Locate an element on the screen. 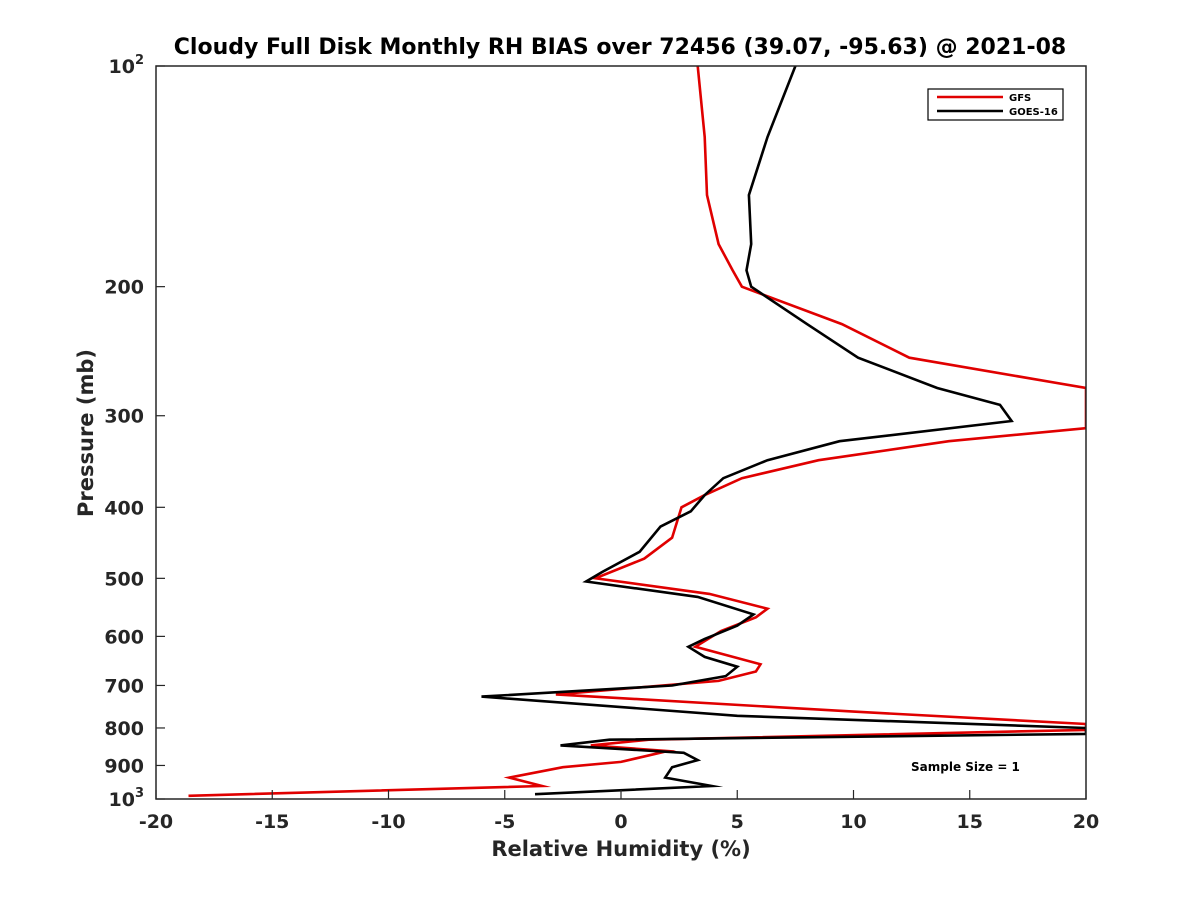 This screenshot has height=900, width=1200. legend-label-goes16: GOES-16 is located at coordinates (1033, 112).